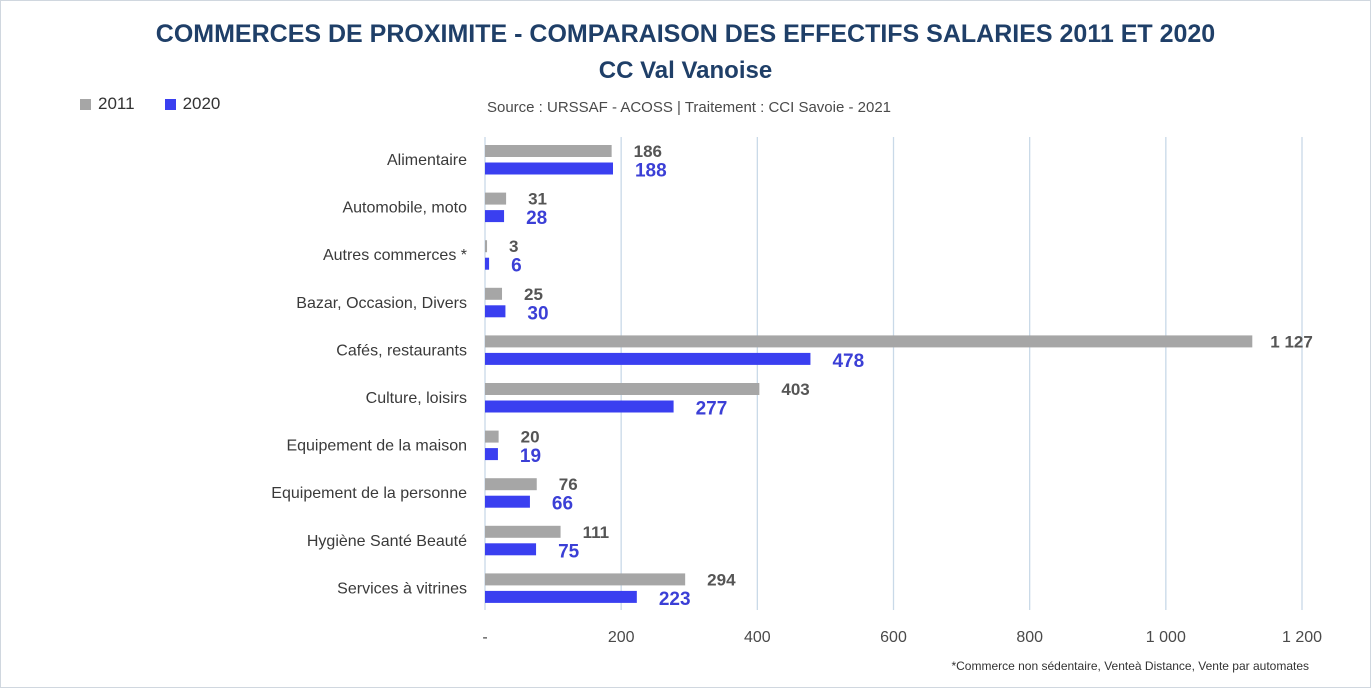  What do you see at coordinates (651, 171) in the screenshot?
I see `data-label-2020: 188` at bounding box center [651, 171].